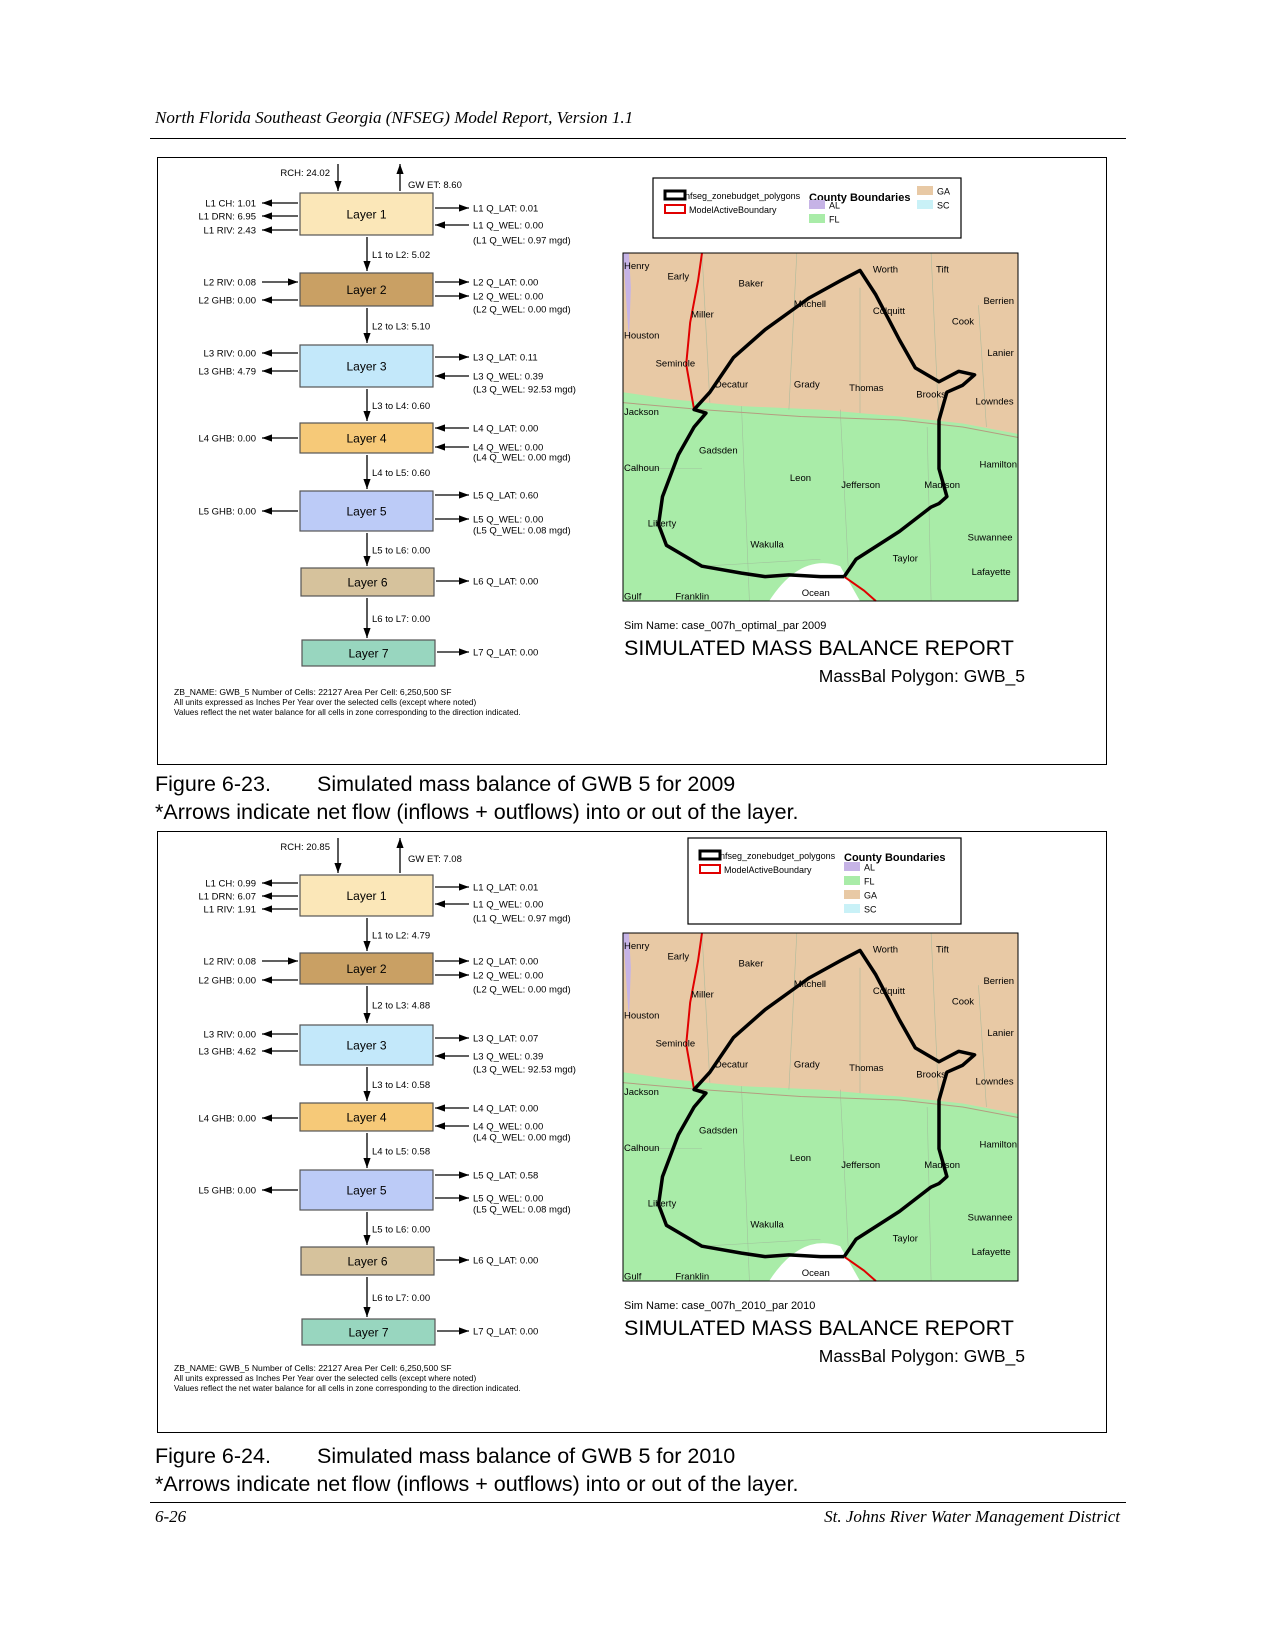  I want to click on right-flow-label: (L3 Q_WEL: 92.53 mgd), so click(524, 390).